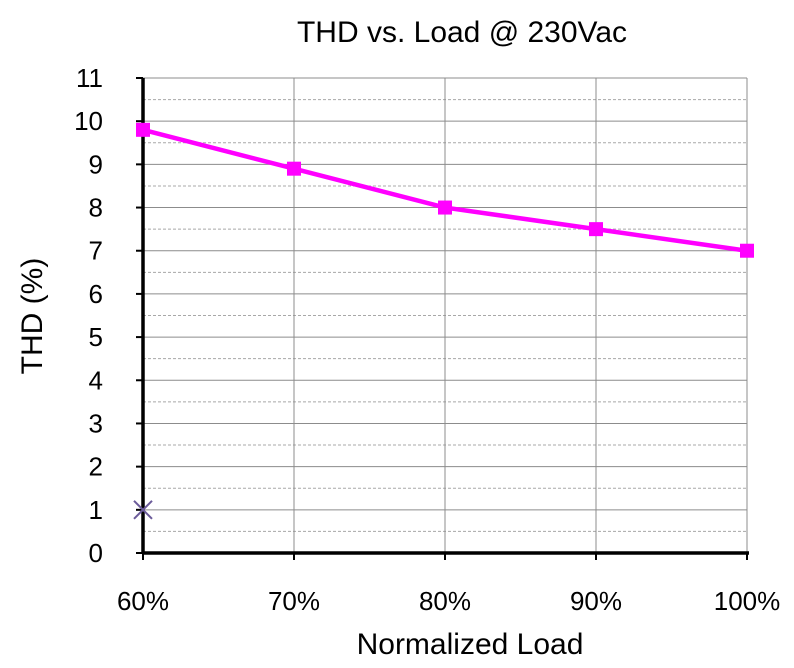 Image resolution: width=794 pixels, height=668 pixels. What do you see at coordinates (89, 78) in the screenshot?
I see `y-tick-label: 11` at bounding box center [89, 78].